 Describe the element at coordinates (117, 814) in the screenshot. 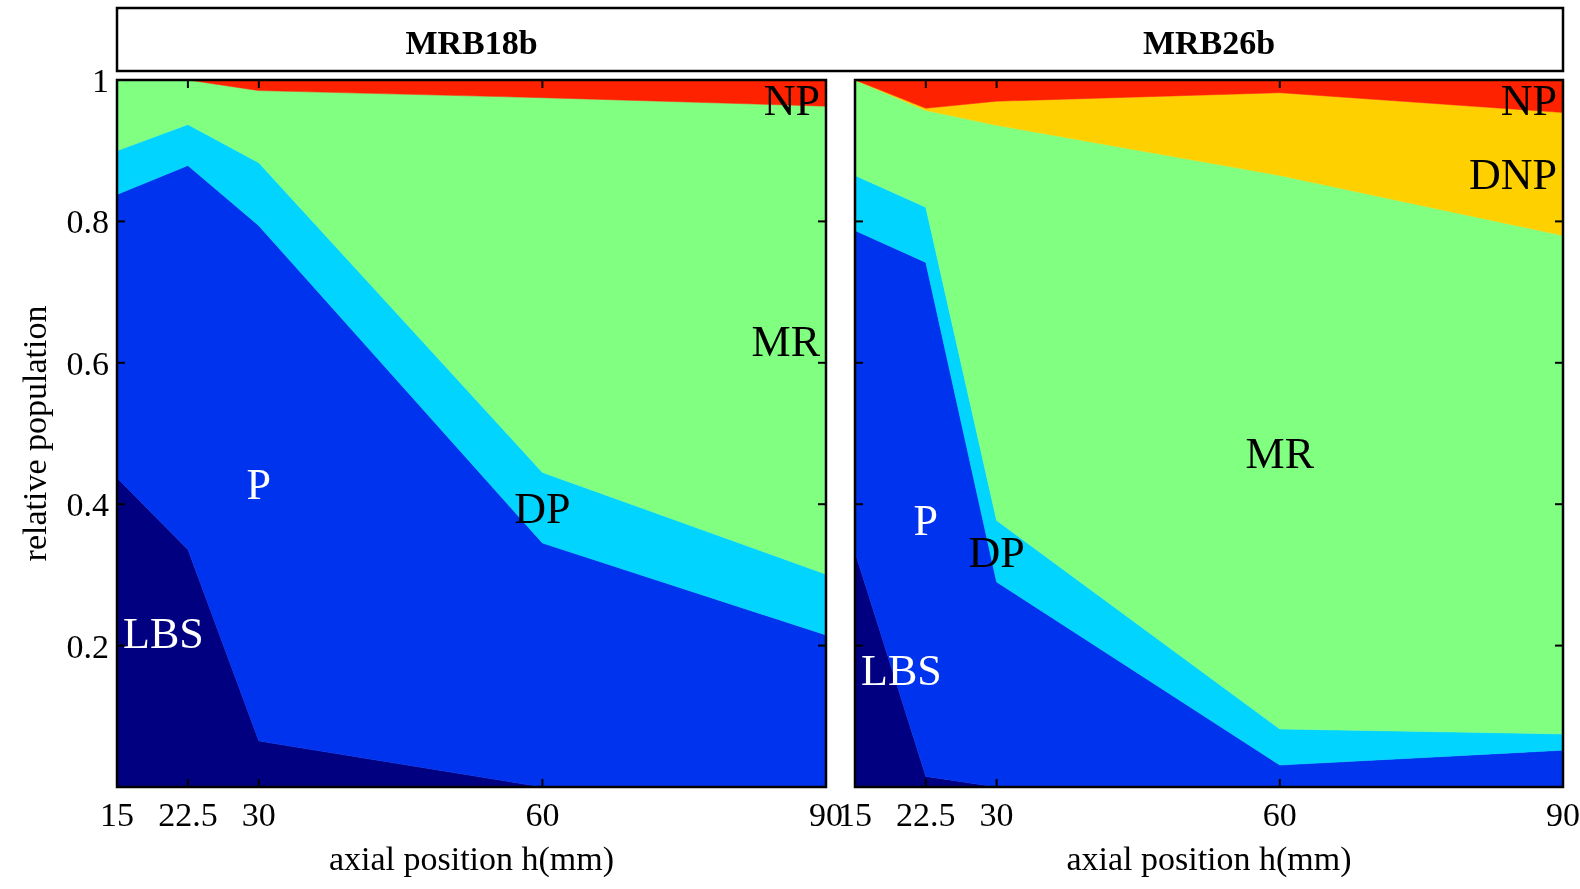

I see `x-tick-label: 15` at that location.